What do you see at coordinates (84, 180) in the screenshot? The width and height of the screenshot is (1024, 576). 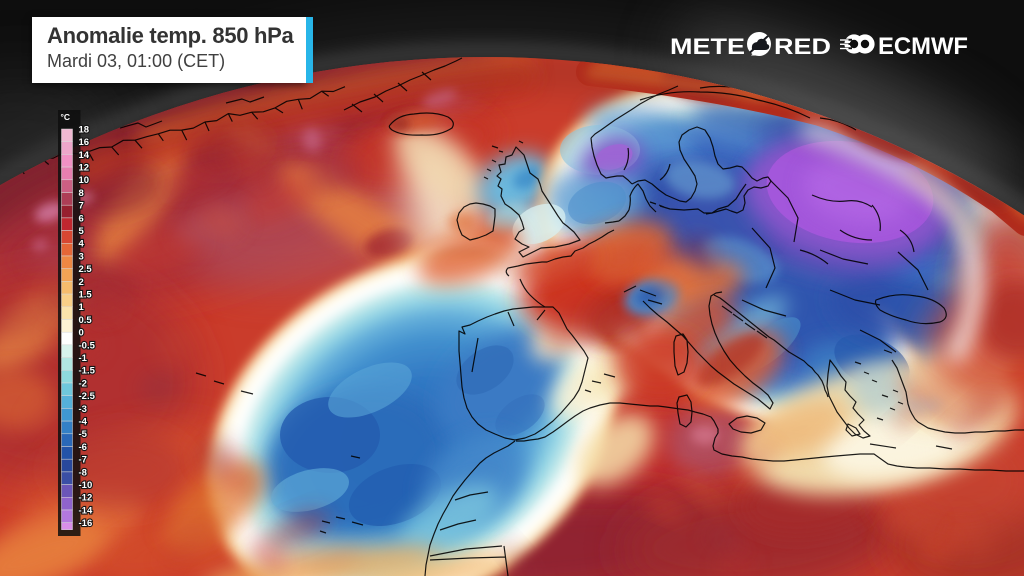 I see `svg-text: 10` at bounding box center [84, 180].